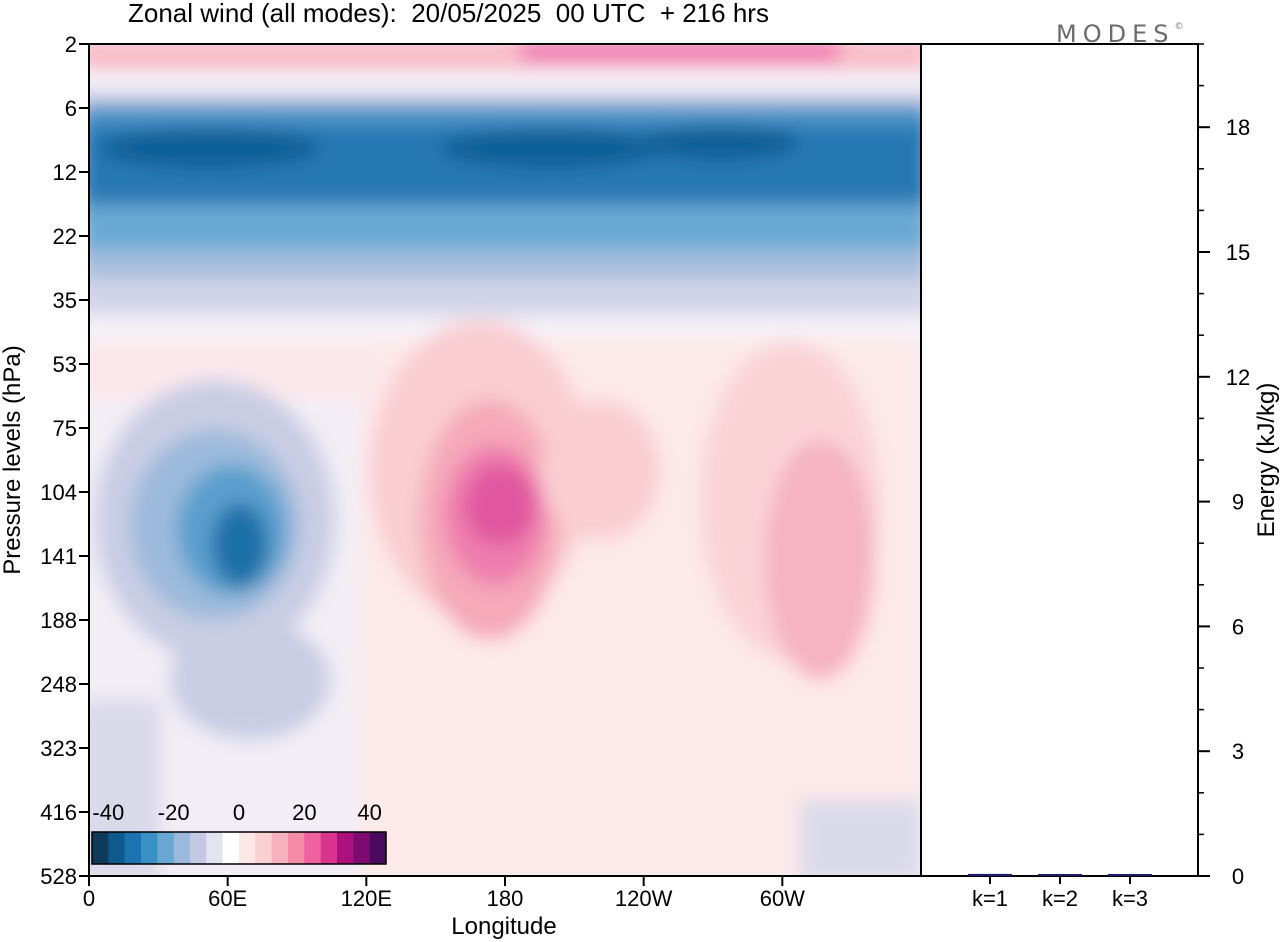  What do you see at coordinates (505, 298) in the screenshot?
I see `band-very-weak-easterly` at bounding box center [505, 298].